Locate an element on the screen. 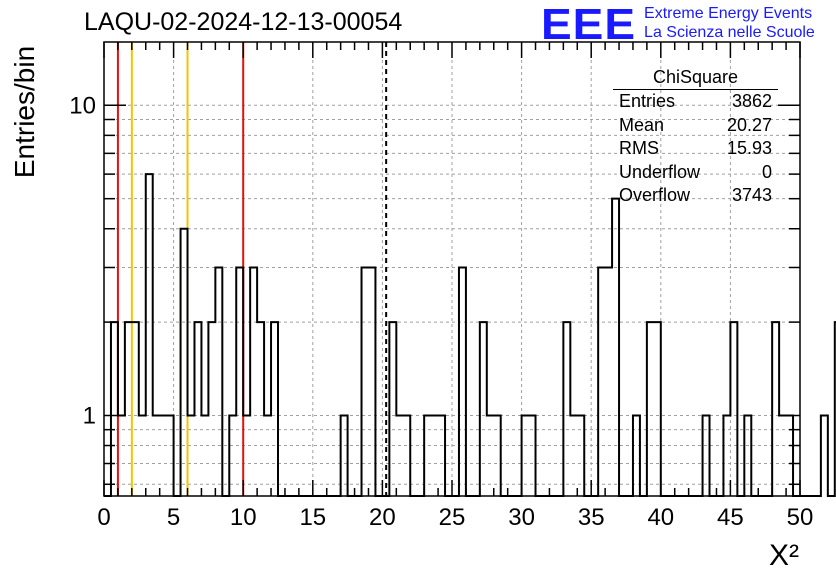 This screenshot has width=836, height=577. y-axis-label: Entries/bin is located at coordinates (24, 112).